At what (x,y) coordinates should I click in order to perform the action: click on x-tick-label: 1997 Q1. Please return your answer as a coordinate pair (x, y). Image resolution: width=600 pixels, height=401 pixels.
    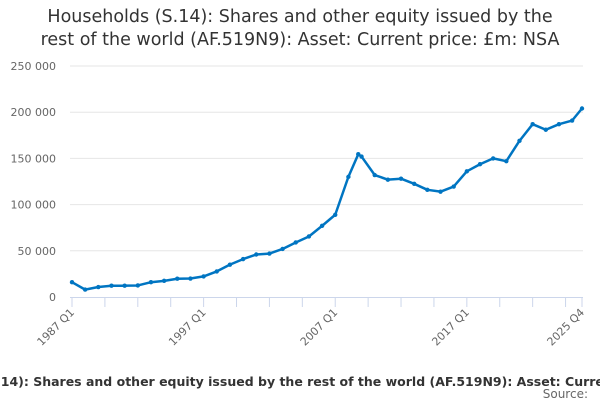
    Looking at the image, I should click on (187, 327).